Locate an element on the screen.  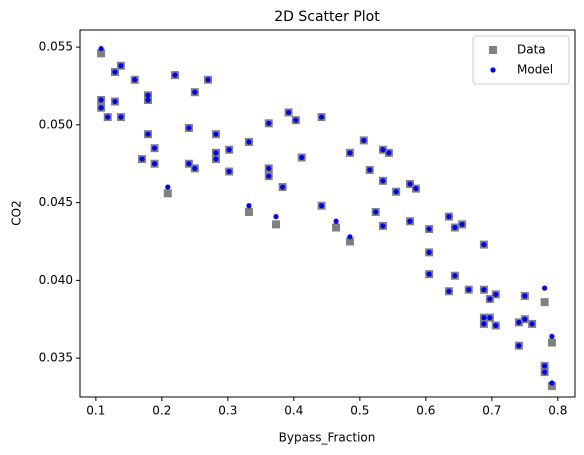
legend-label: Data is located at coordinates (531, 50).